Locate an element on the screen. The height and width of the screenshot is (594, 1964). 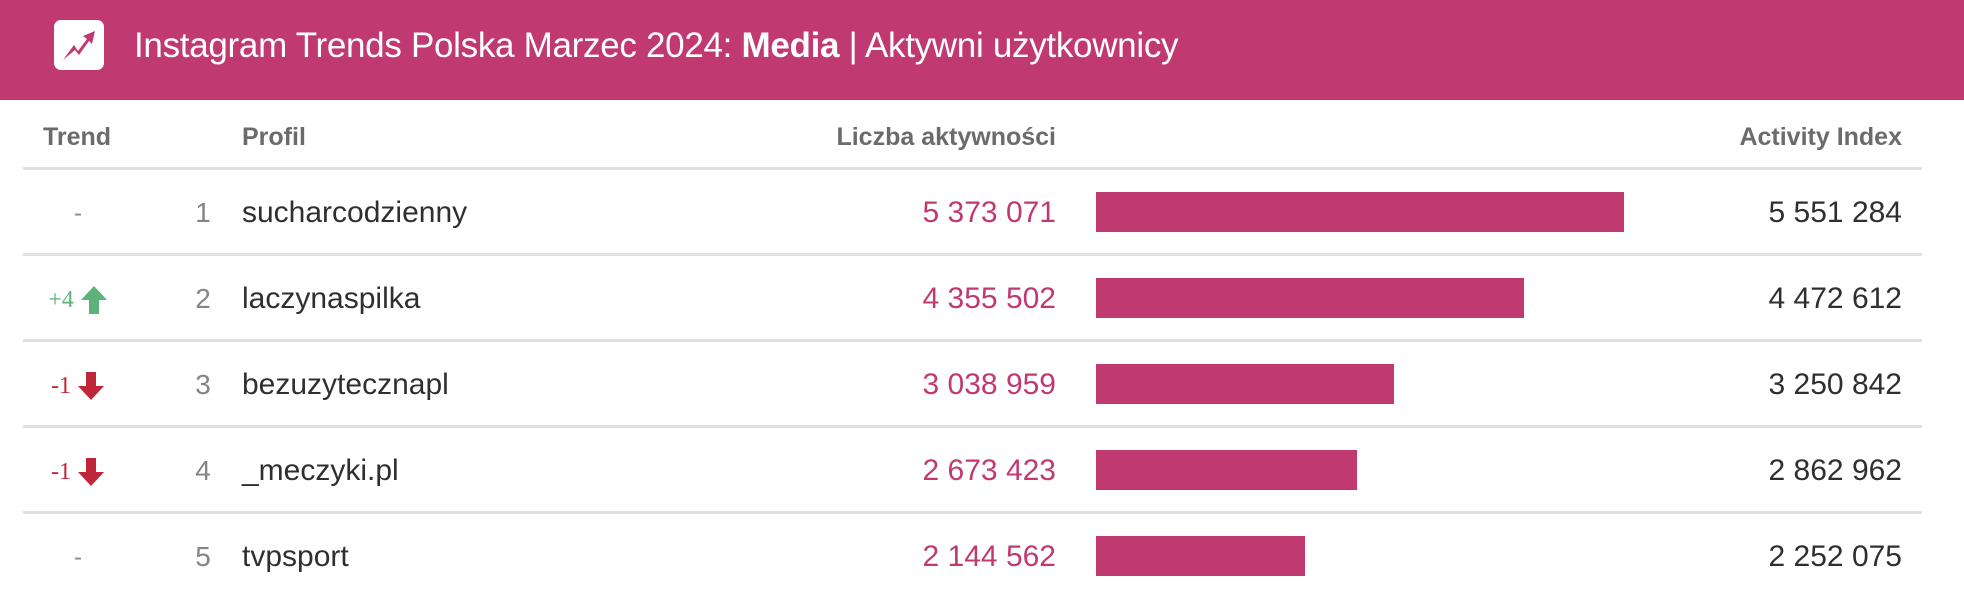
rank: 2 is located at coordinates (203, 298).